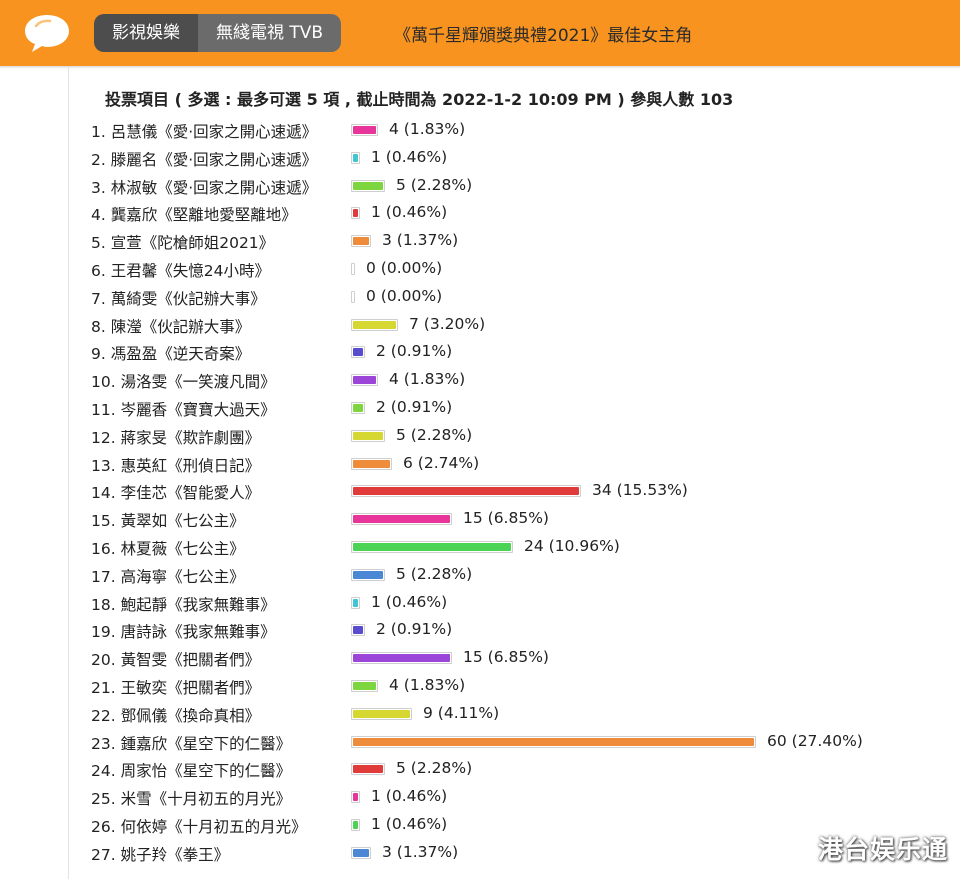 The width and height of the screenshot is (960, 879). I want to click on watermark-text: 港台娱乐通, so click(882, 849).